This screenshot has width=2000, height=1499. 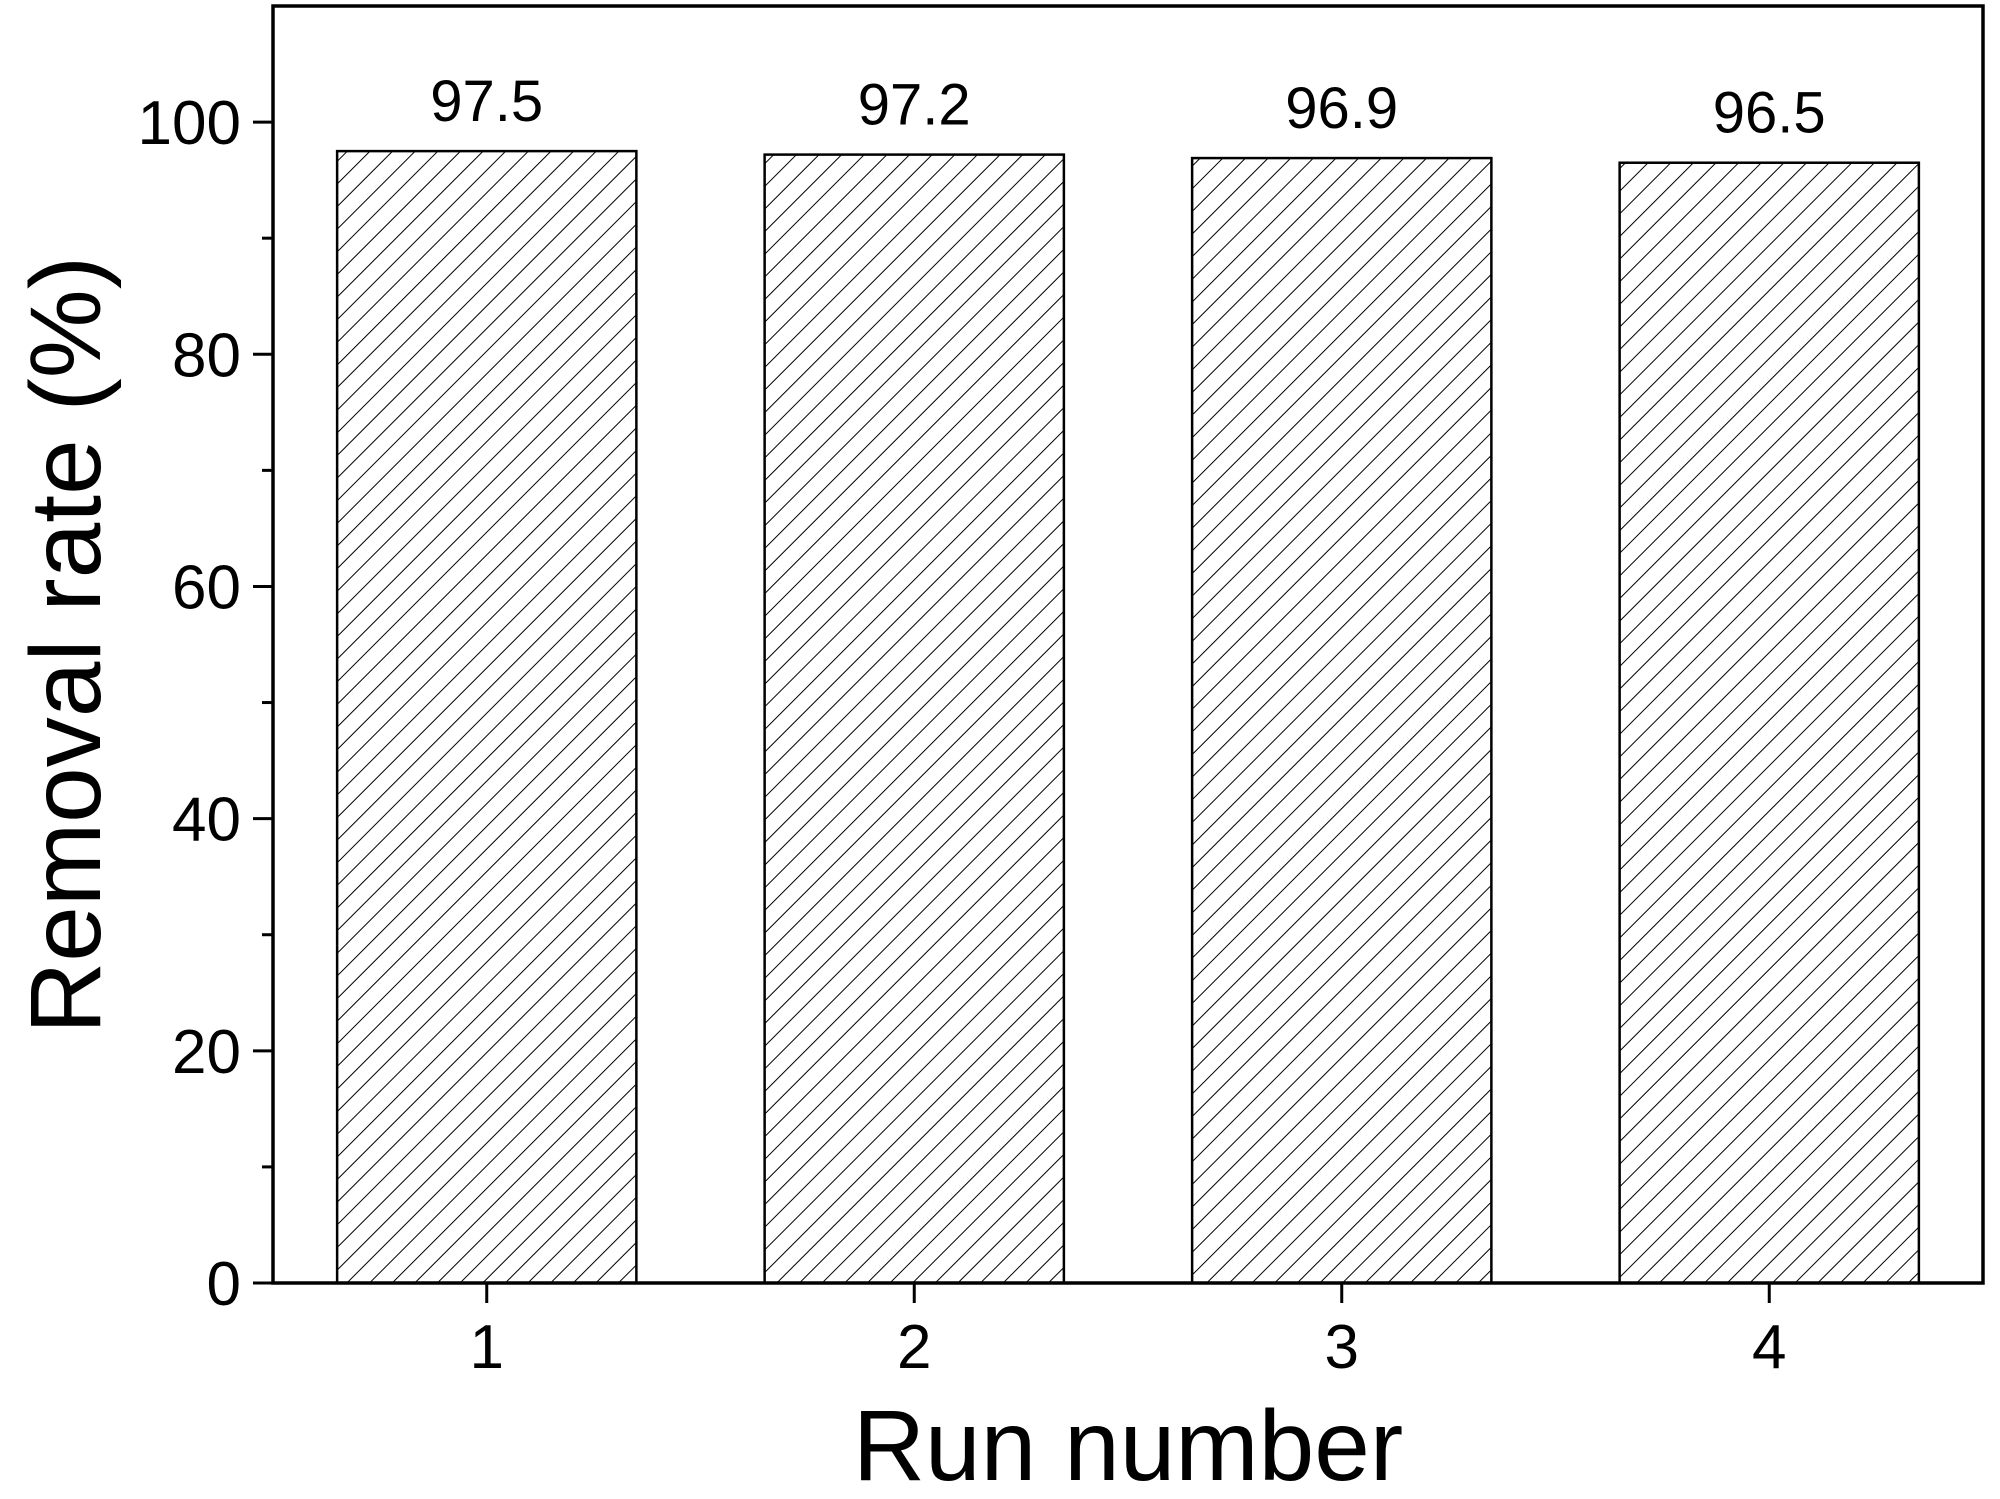 What do you see at coordinates (66, 645) in the screenshot?
I see `y-axis-title: Removal rate (%)` at bounding box center [66, 645].